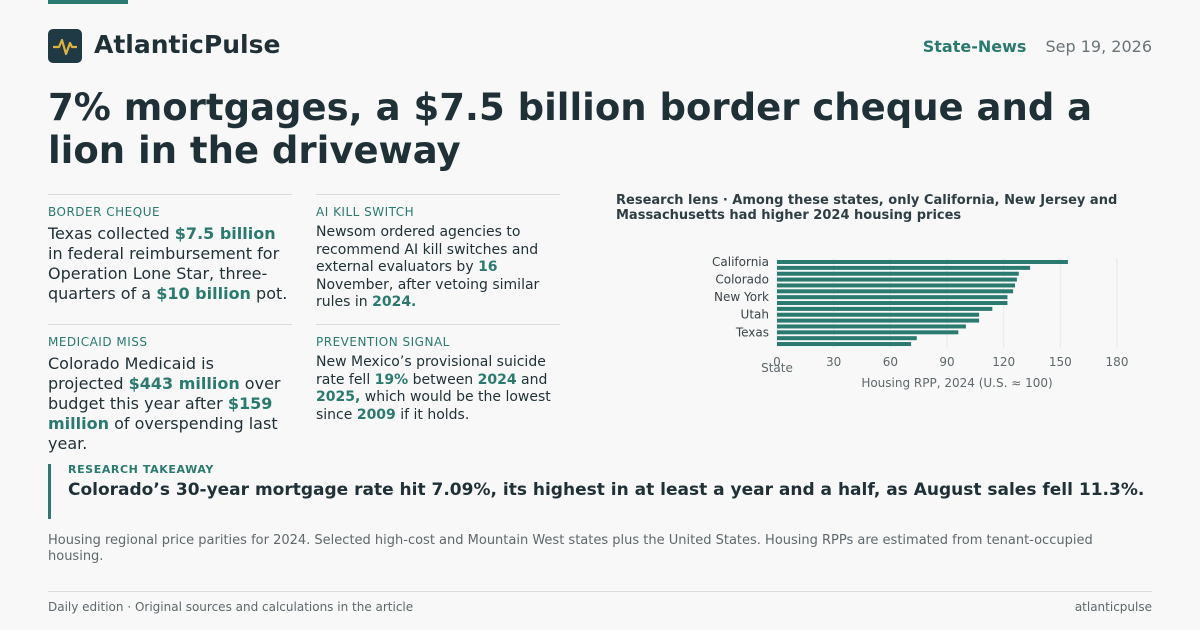  What do you see at coordinates (88, 2) in the screenshot?
I see `accent-bar` at bounding box center [88, 2].